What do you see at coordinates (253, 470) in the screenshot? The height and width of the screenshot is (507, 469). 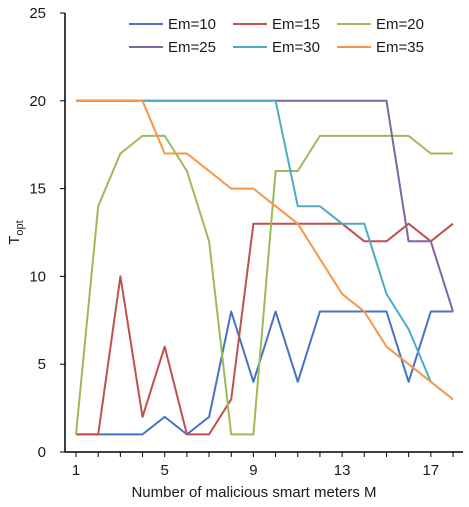 I see `x-tick-label: 9` at bounding box center [253, 470].